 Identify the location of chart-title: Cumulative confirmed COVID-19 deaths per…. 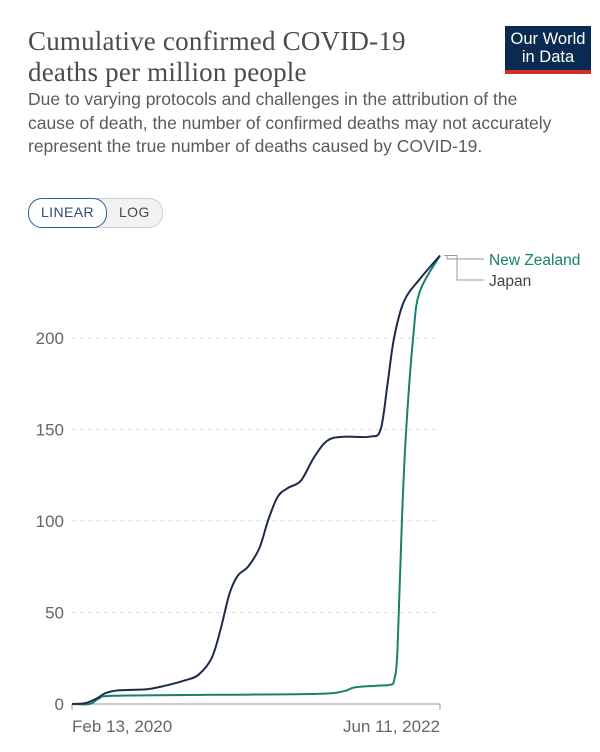
(258, 57).